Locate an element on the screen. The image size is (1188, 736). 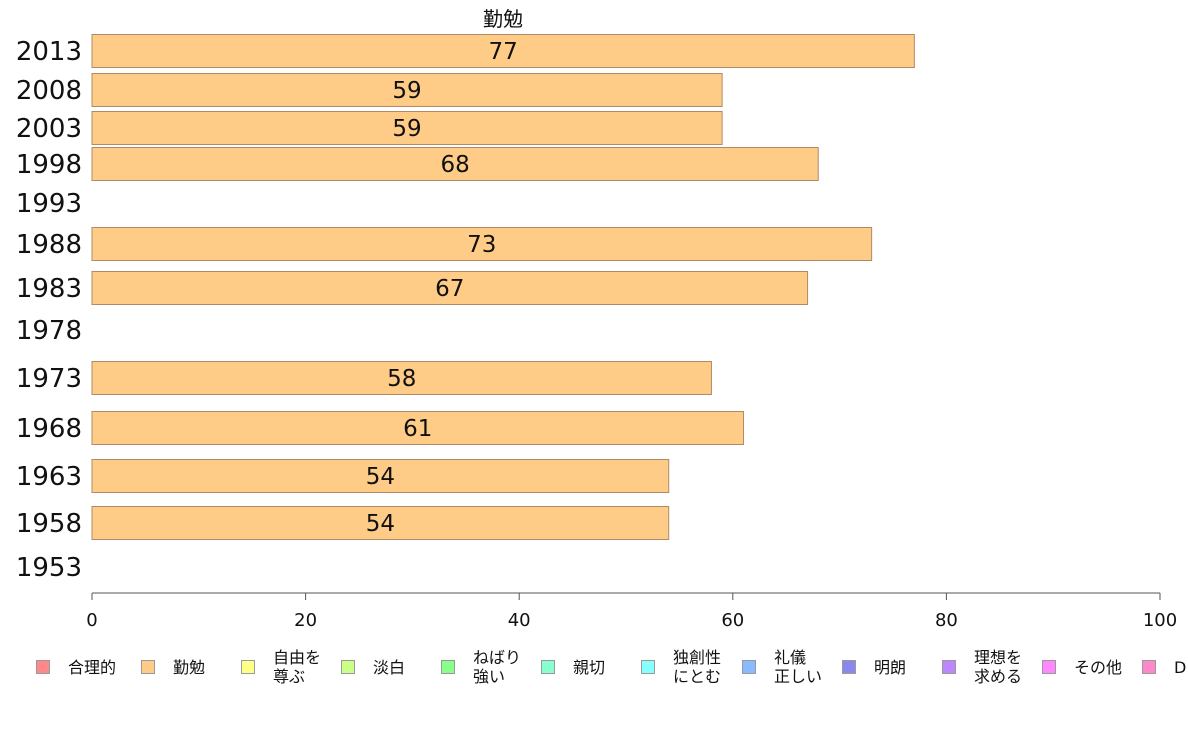
bar-value-label: 68 is located at coordinates (454, 165).